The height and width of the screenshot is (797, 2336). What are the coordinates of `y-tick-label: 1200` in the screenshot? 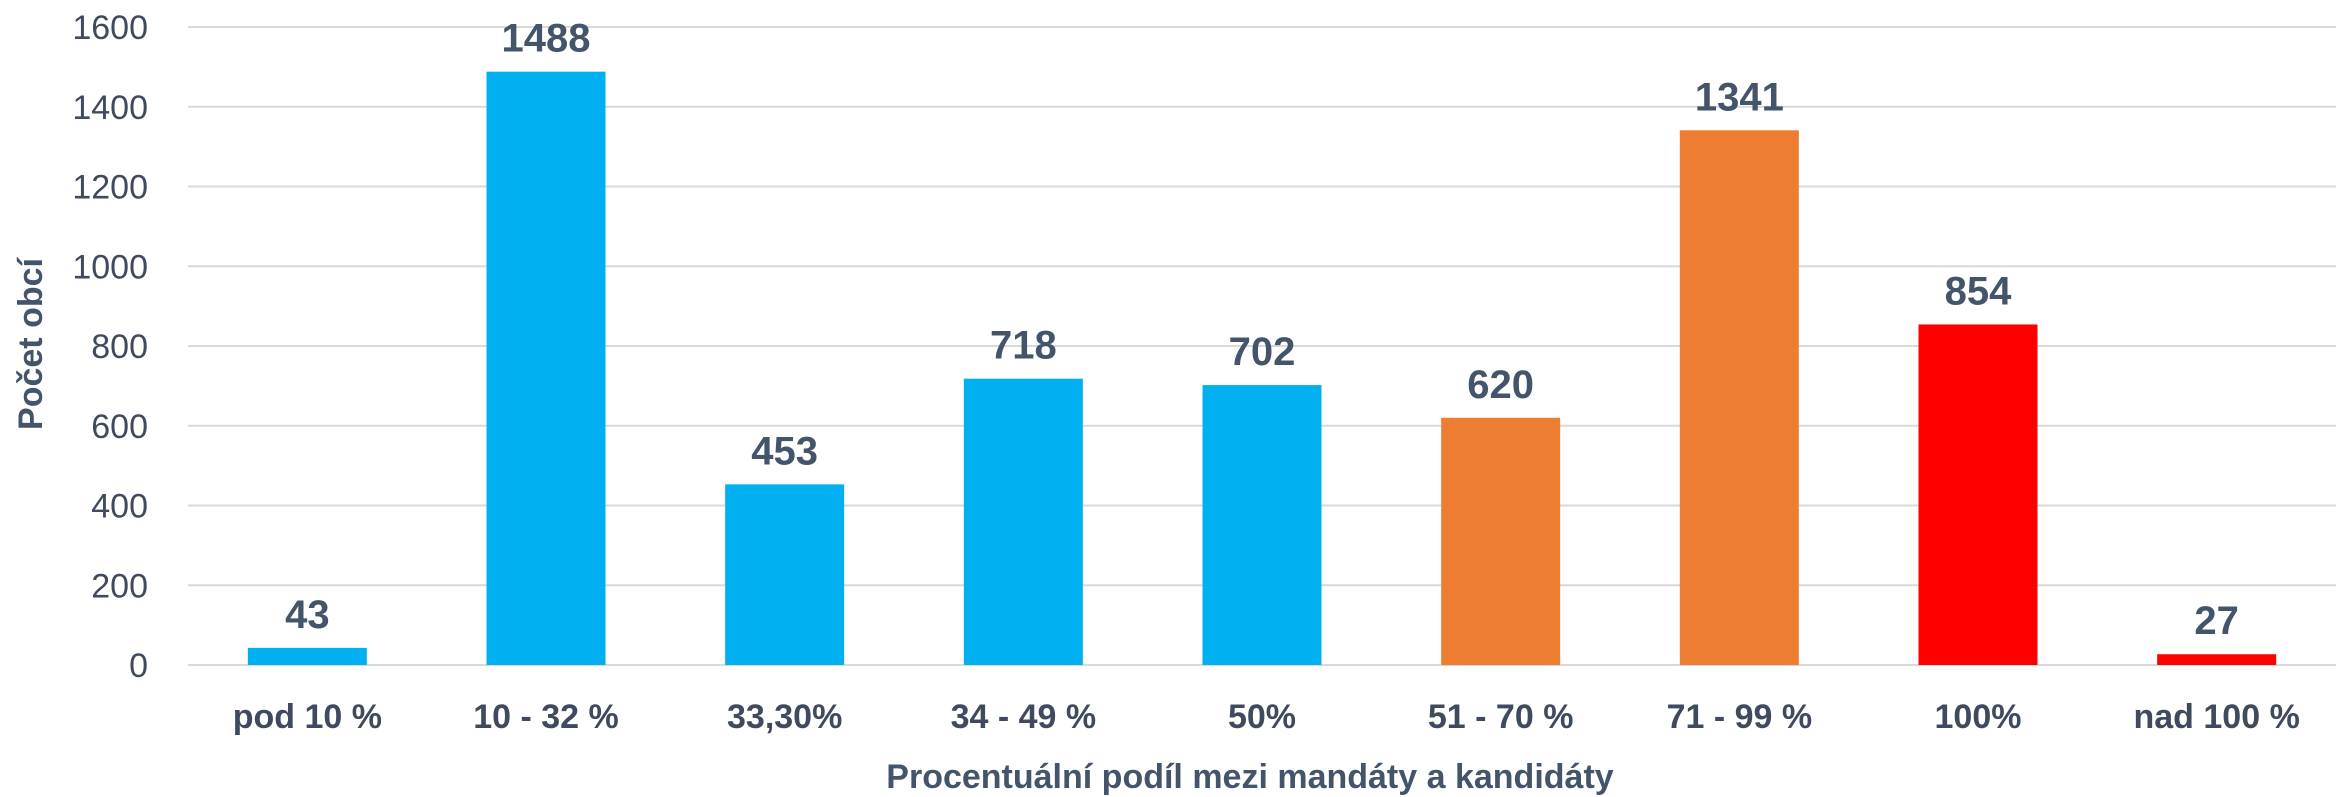 It's located at (110, 188).